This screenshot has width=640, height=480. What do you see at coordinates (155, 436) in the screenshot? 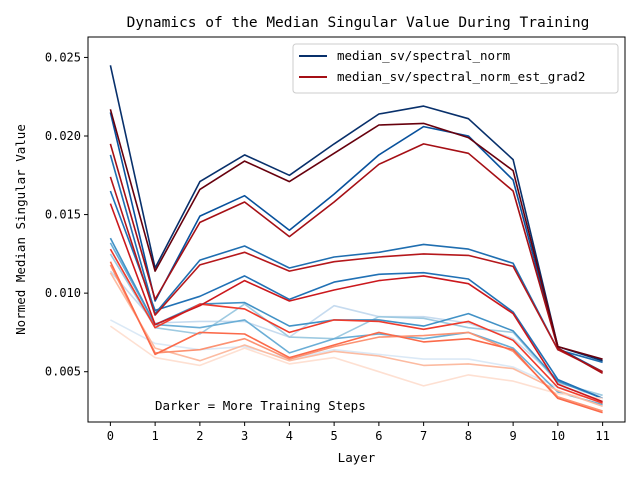
I see `x-tick-label: 1` at bounding box center [155, 436].